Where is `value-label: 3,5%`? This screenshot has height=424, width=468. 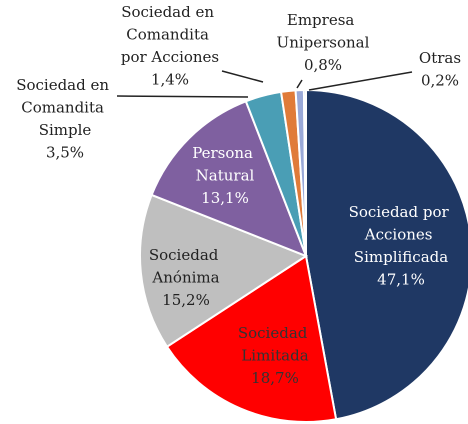 value-label: 3,5% is located at coordinates (65, 153).